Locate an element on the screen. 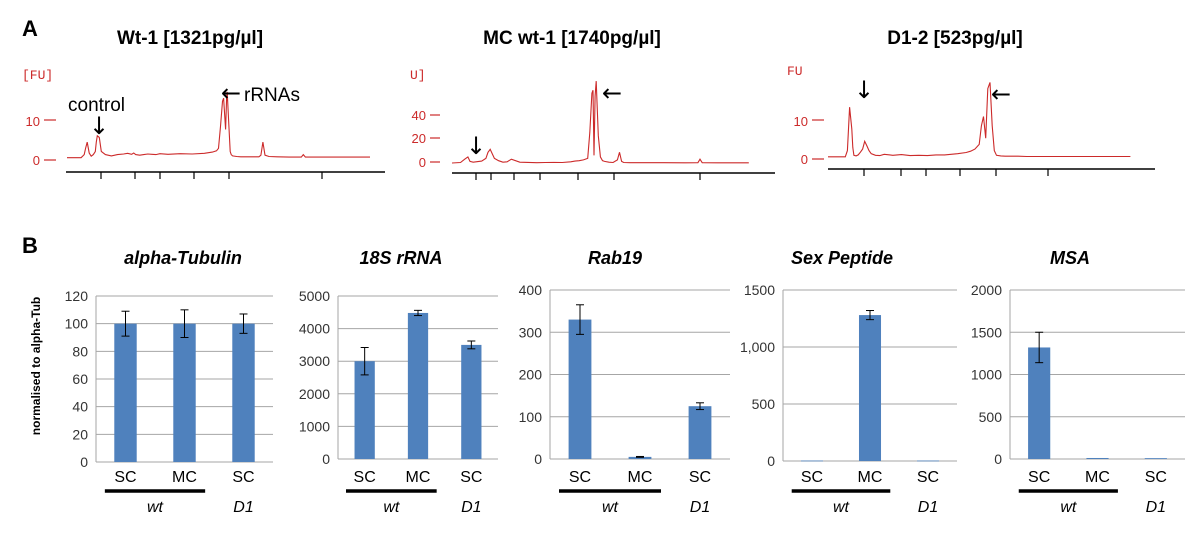 The height and width of the screenshot is (537, 1200). y-tick-label: 80 is located at coordinates (80, 351).